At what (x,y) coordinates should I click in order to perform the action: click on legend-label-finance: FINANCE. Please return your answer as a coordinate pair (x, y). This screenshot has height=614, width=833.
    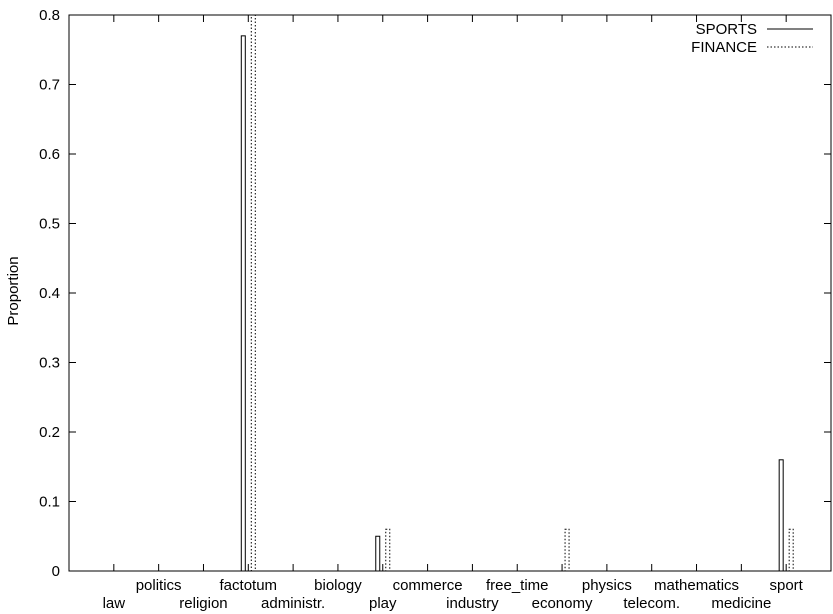
    Looking at the image, I should click on (724, 47).